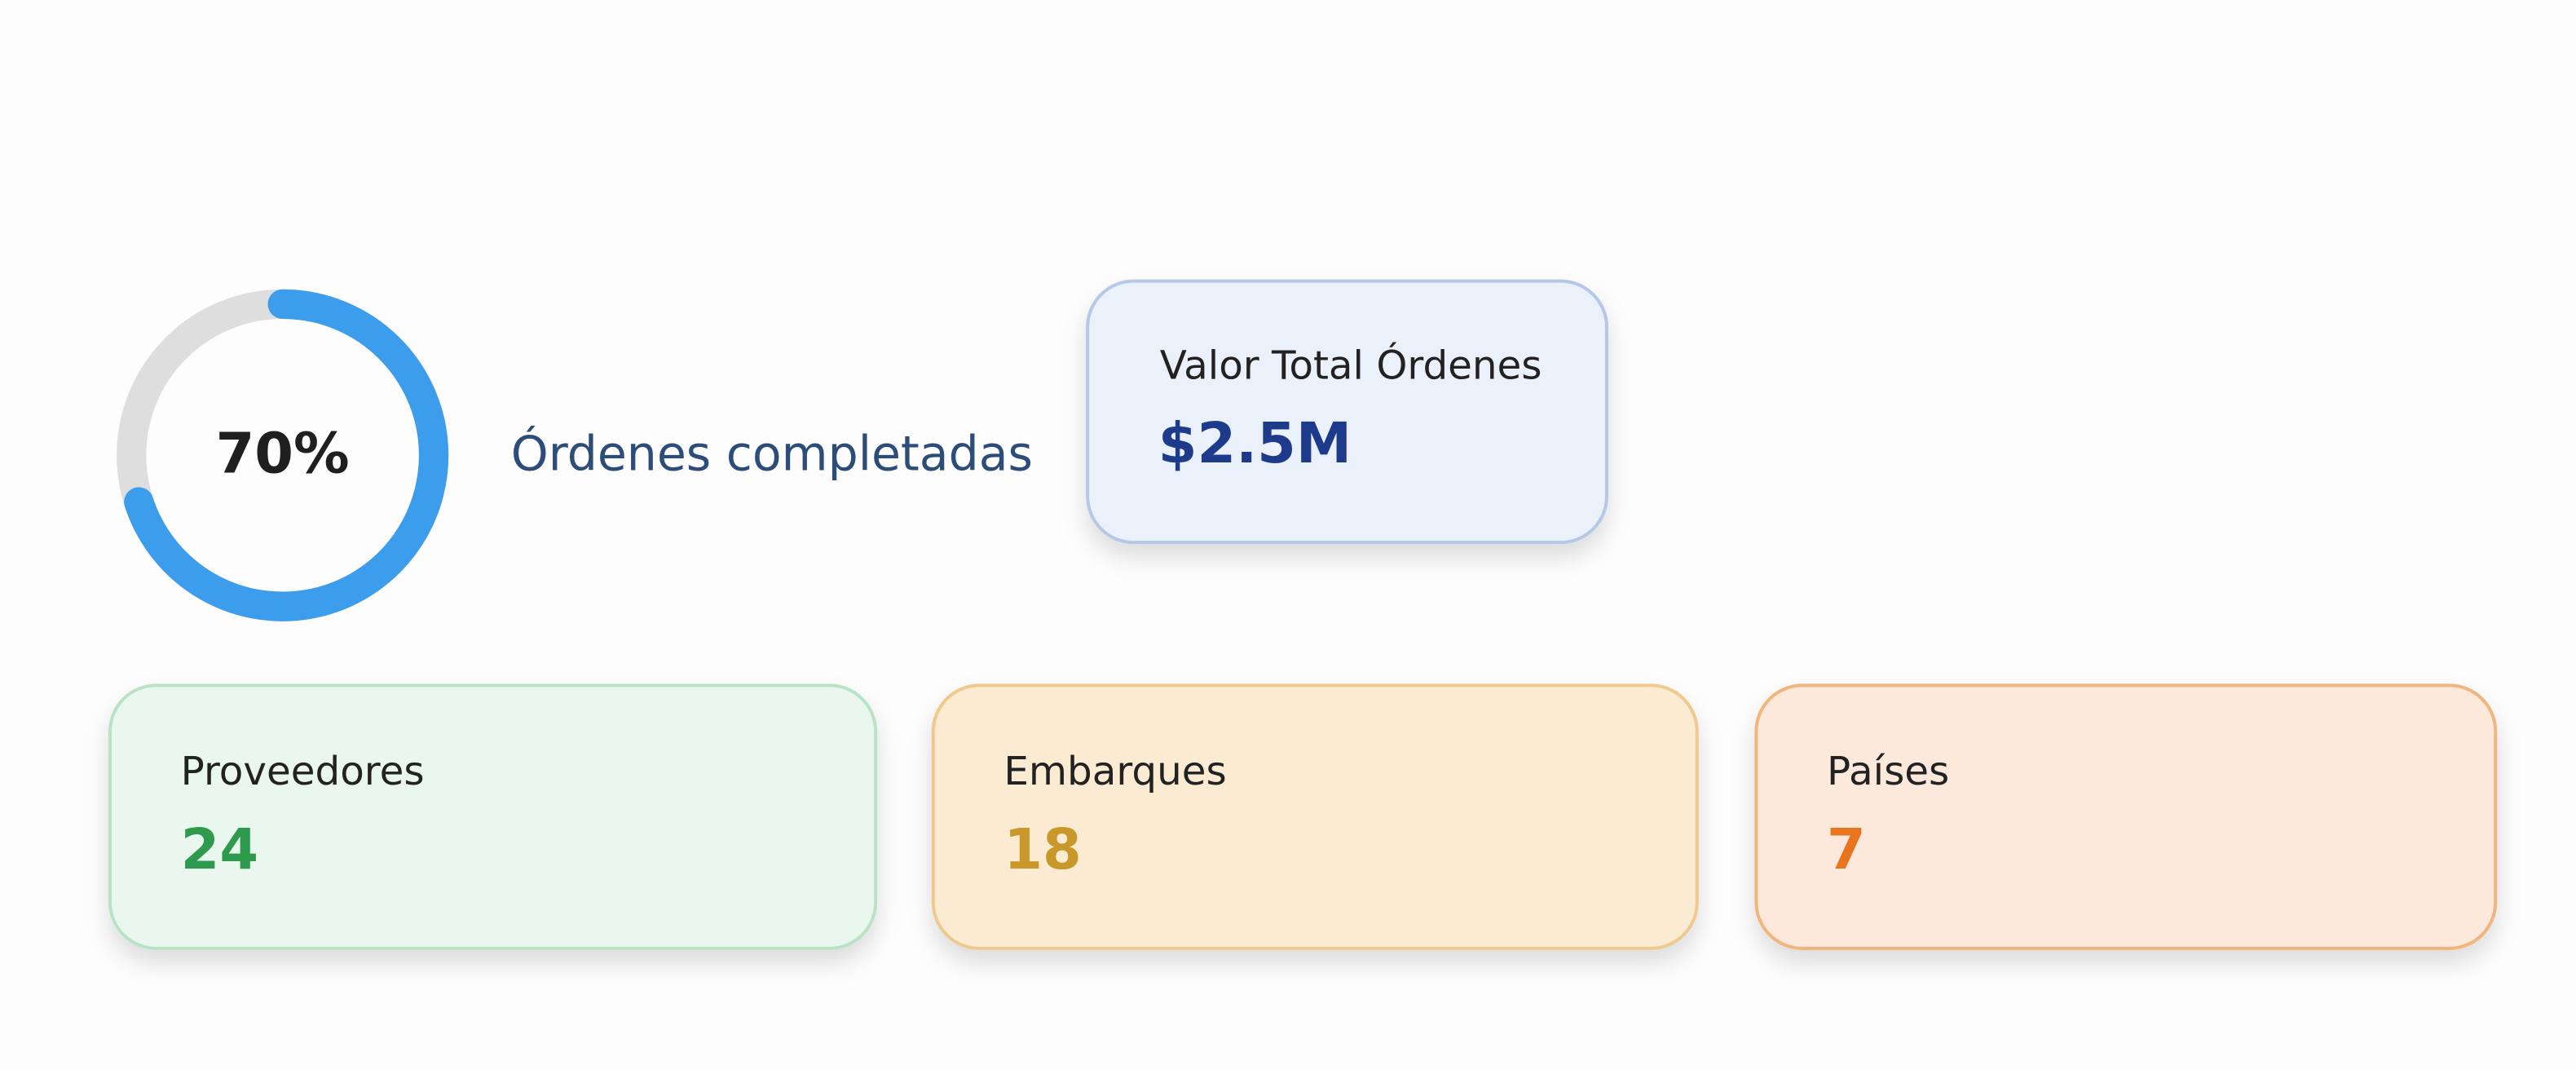  Describe the element at coordinates (1255, 443) in the screenshot. I see `total-card-value: $2.5M` at that location.